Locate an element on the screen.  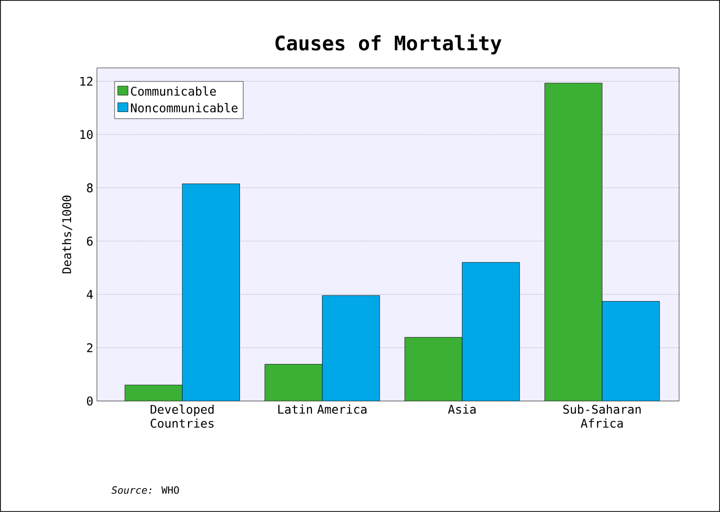
x-tick-label: Latin America is located at coordinates (322, 409).